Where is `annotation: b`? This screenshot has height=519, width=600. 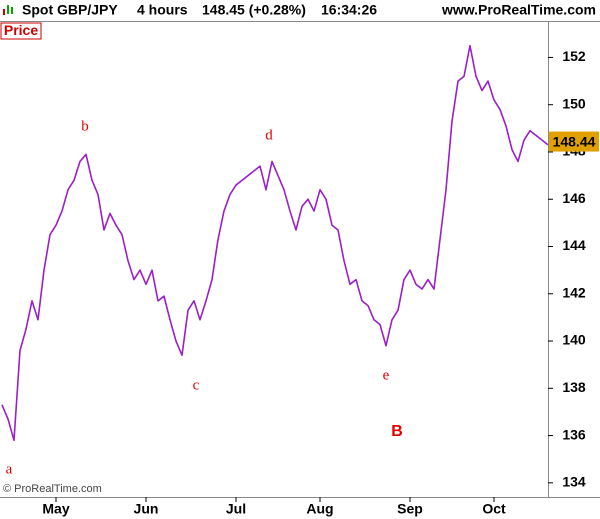 annotation: b is located at coordinates (85, 126).